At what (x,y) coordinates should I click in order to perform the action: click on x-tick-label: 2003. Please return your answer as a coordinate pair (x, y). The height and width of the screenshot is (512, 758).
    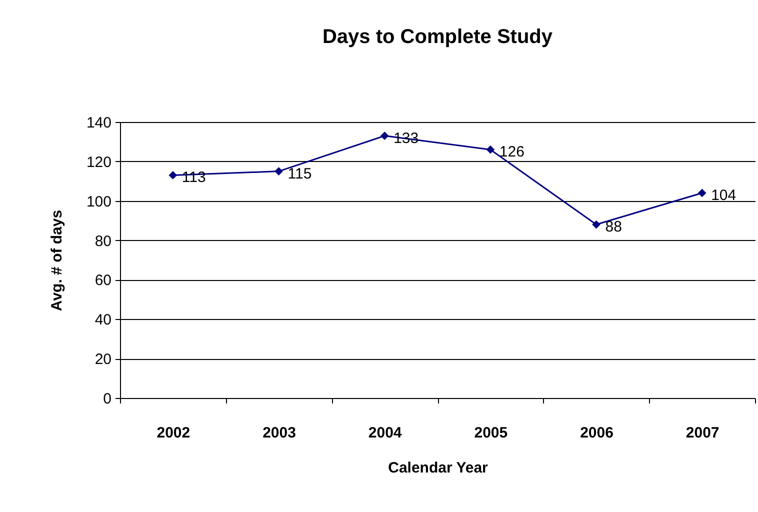
    Looking at the image, I should click on (279, 433).